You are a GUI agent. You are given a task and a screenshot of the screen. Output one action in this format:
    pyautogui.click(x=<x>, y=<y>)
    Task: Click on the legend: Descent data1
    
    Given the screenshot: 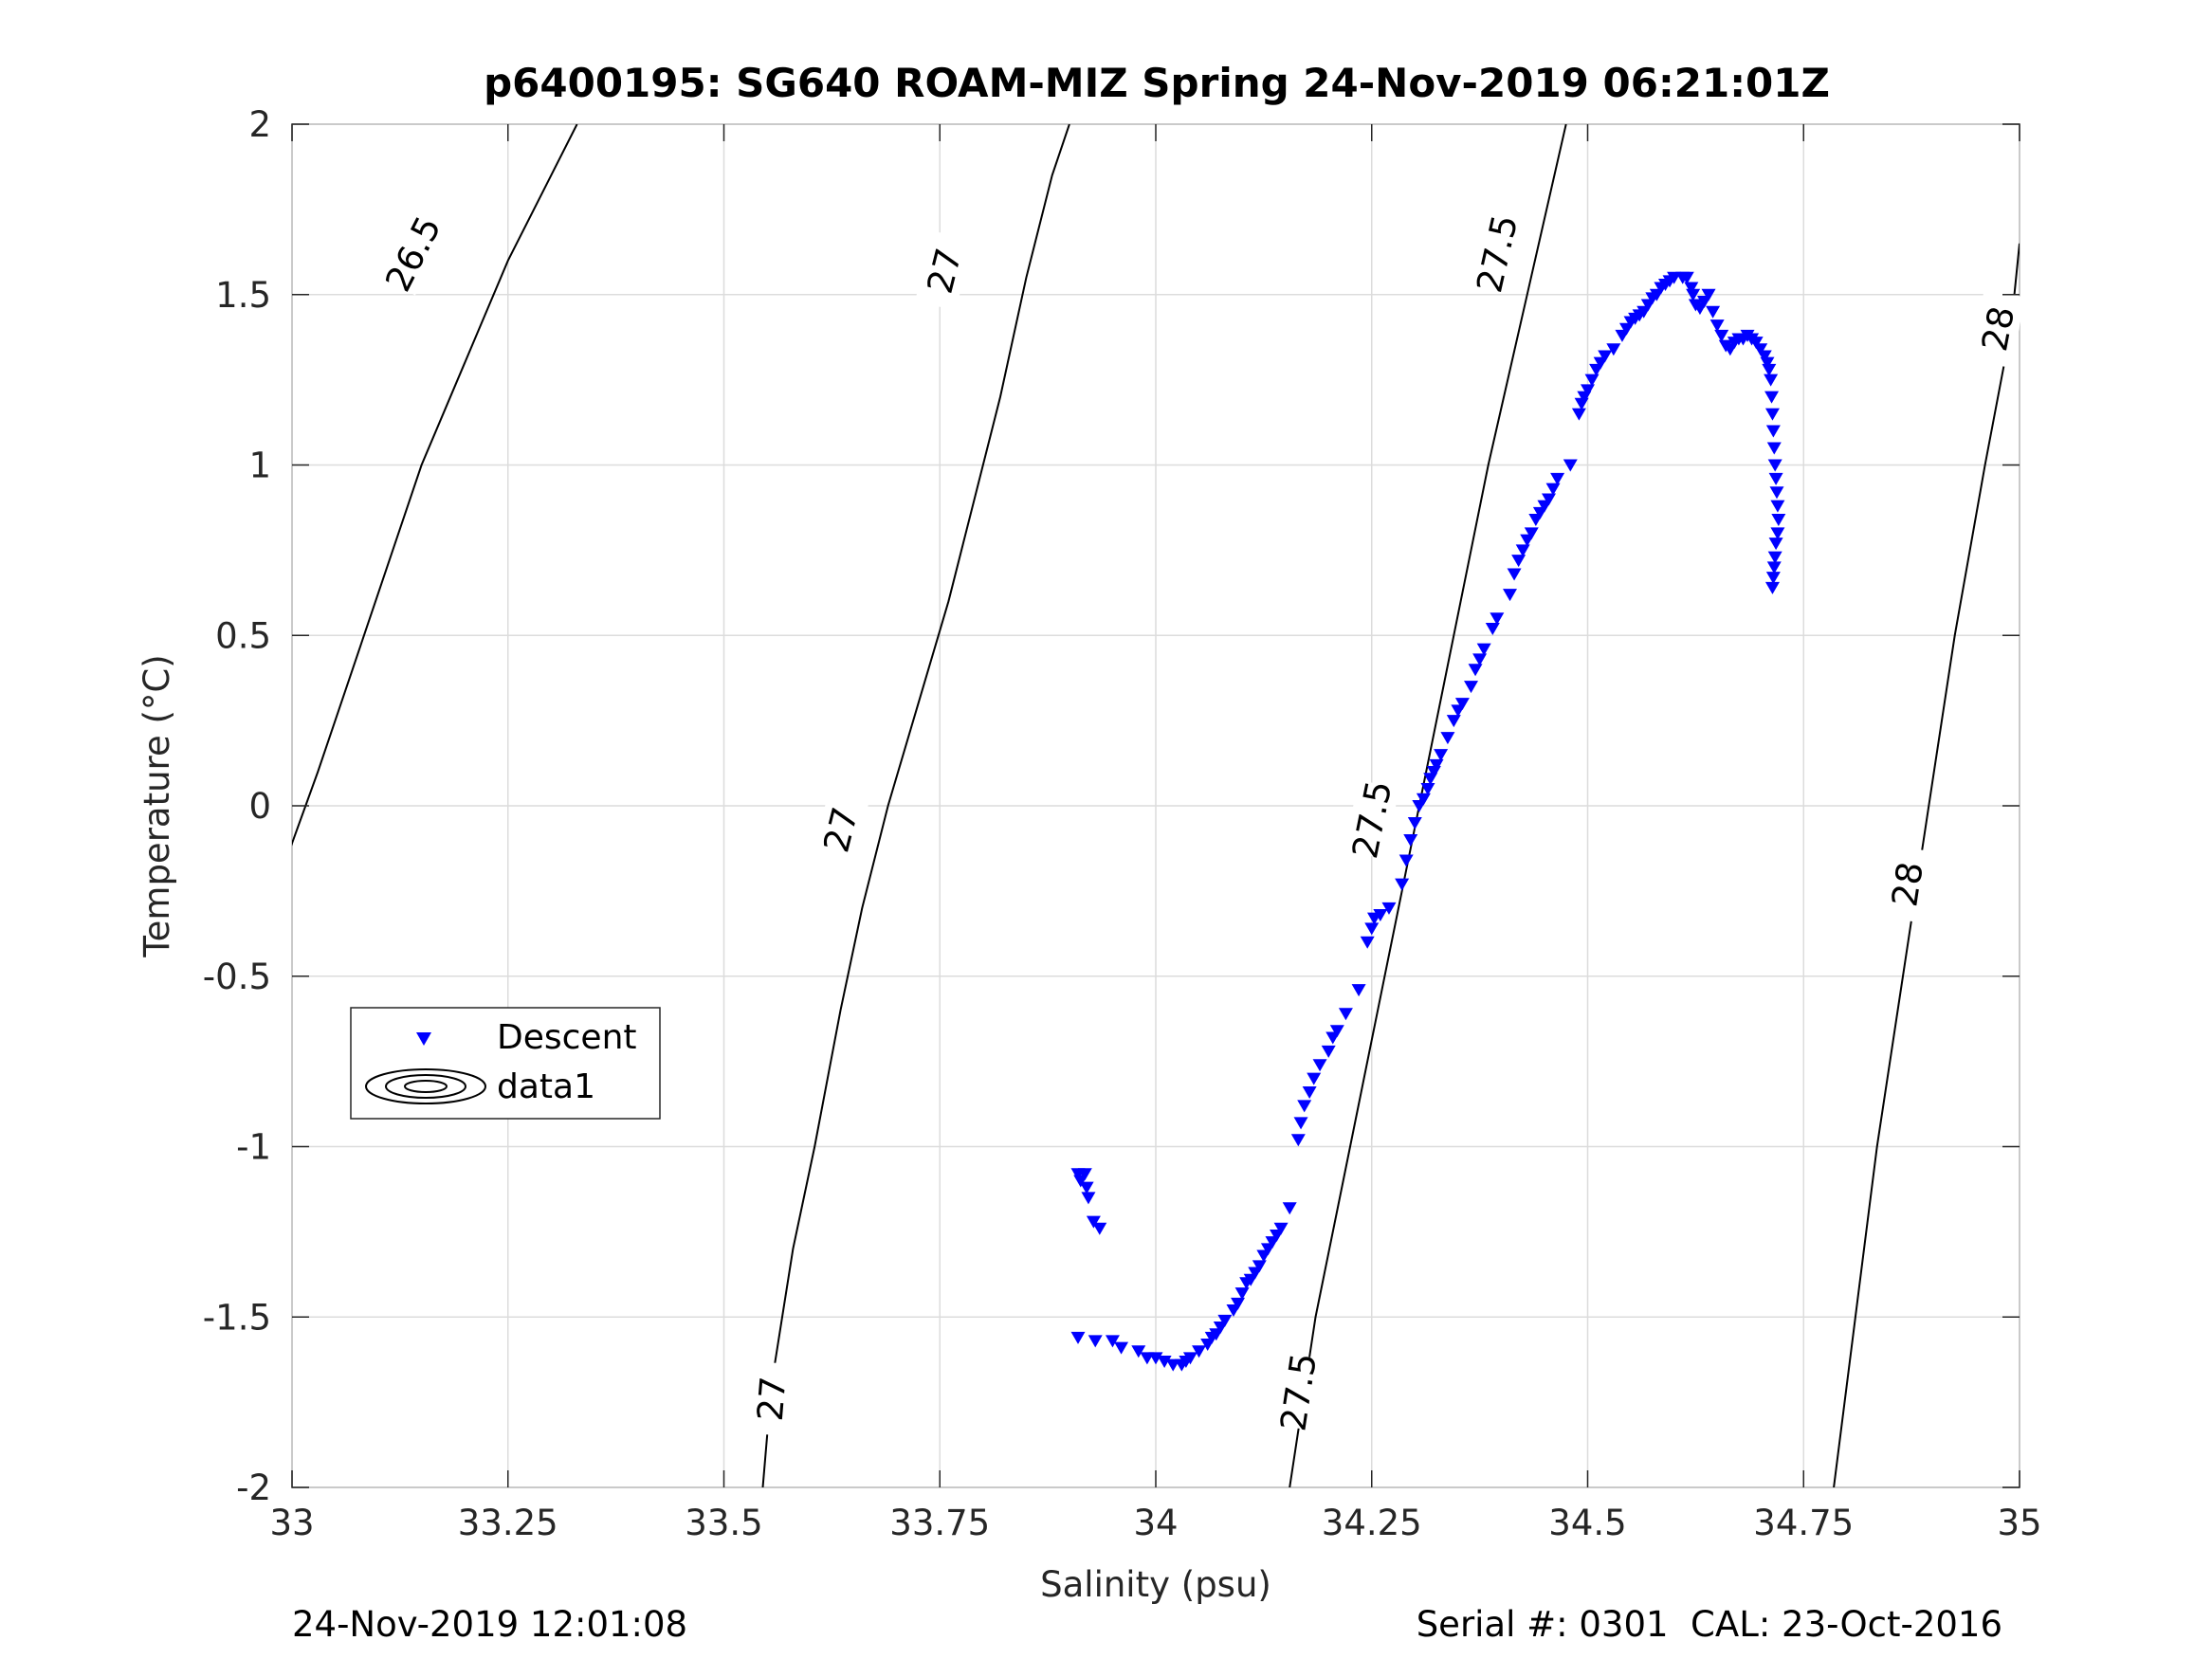 What is the action you would take?
    pyautogui.click(x=505, y=1063)
    